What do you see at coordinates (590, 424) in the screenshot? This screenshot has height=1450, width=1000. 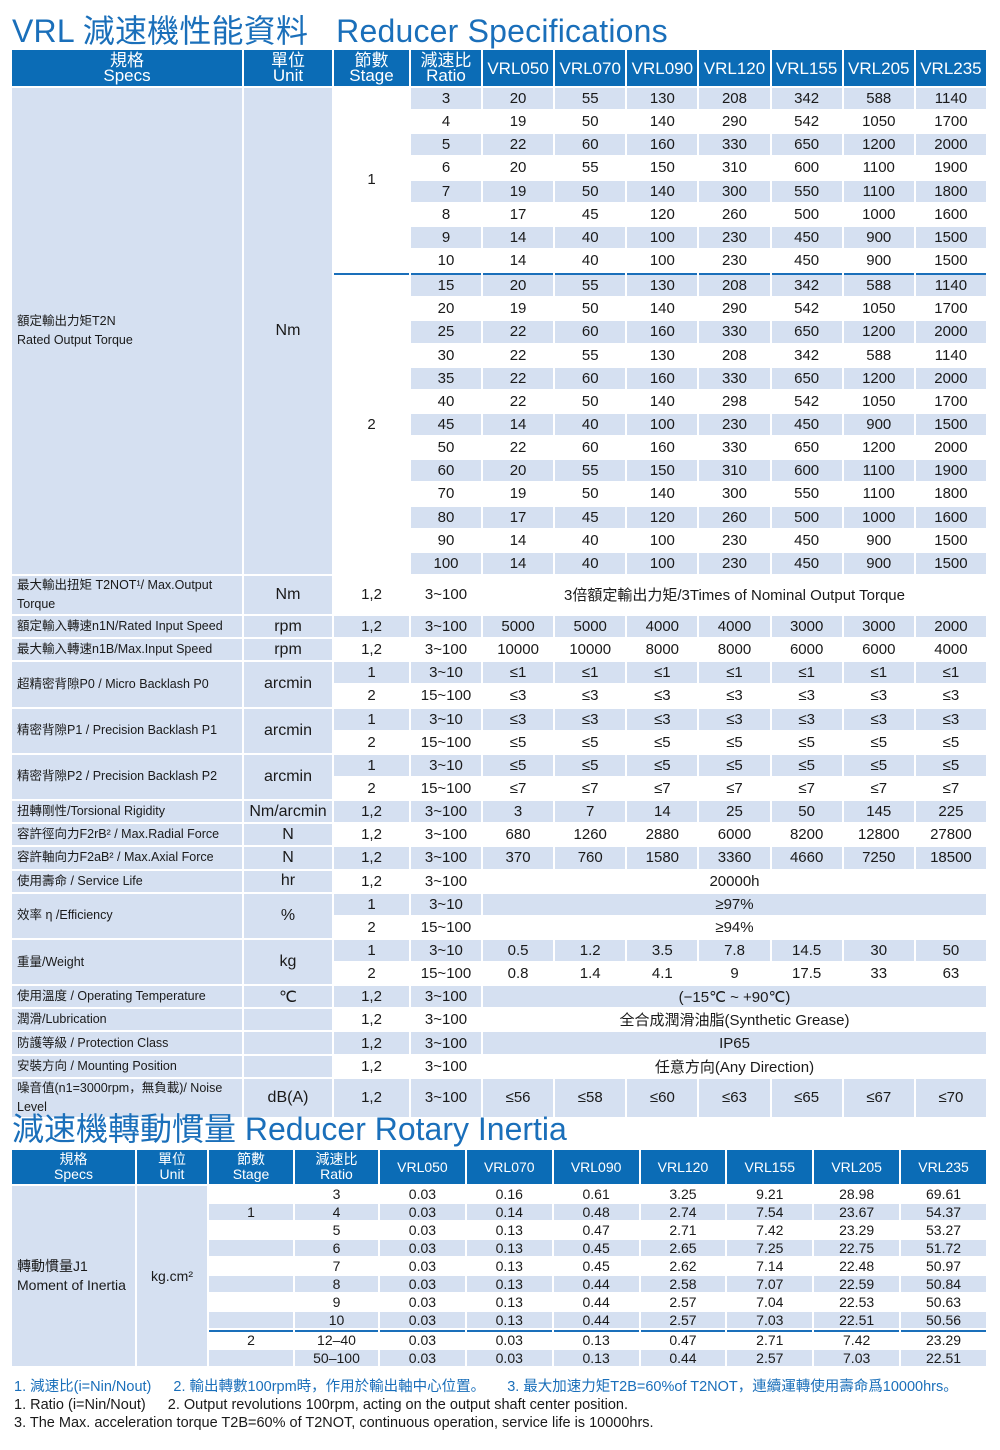 I see `value-cell: 40` at bounding box center [590, 424].